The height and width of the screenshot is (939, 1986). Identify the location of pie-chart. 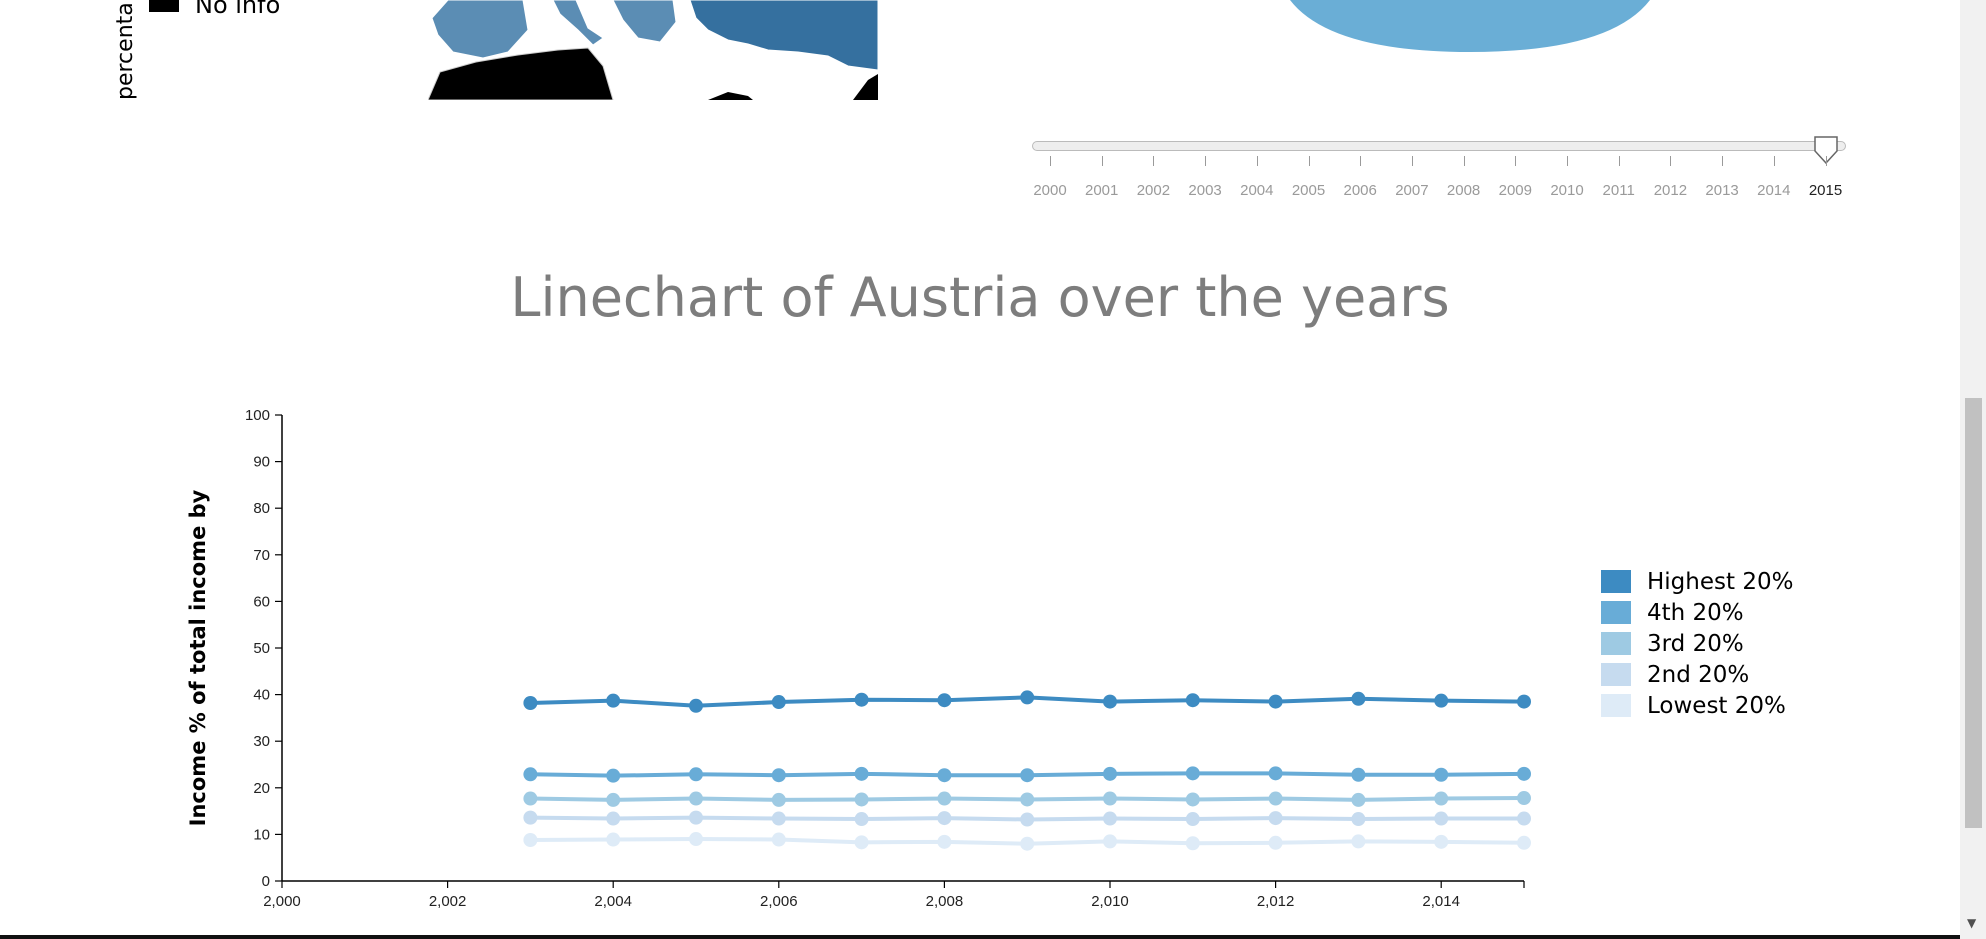
(1470, 30).